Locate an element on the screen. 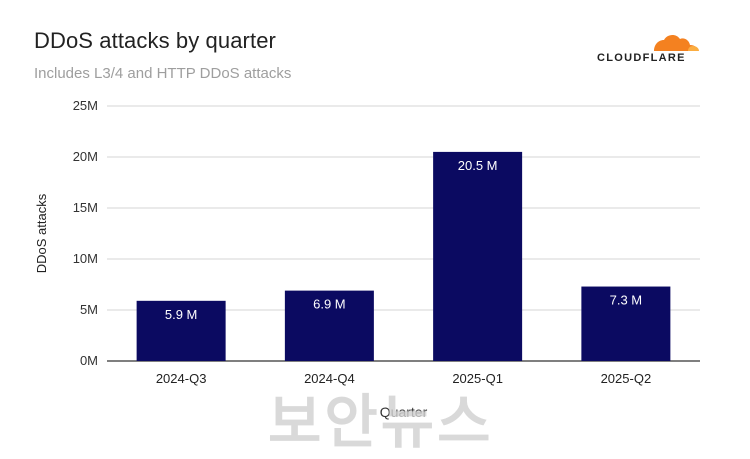 This screenshot has width=750, height=459. y-tick-label: 5M is located at coordinates (89, 309).